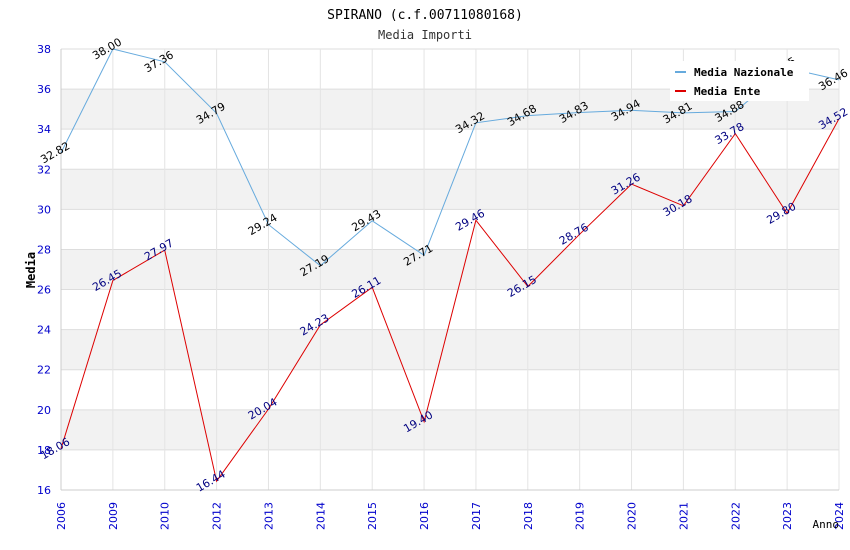  What do you see at coordinates (528, 516) in the screenshot?
I see `x-tick-label: 2018` at bounding box center [528, 516].